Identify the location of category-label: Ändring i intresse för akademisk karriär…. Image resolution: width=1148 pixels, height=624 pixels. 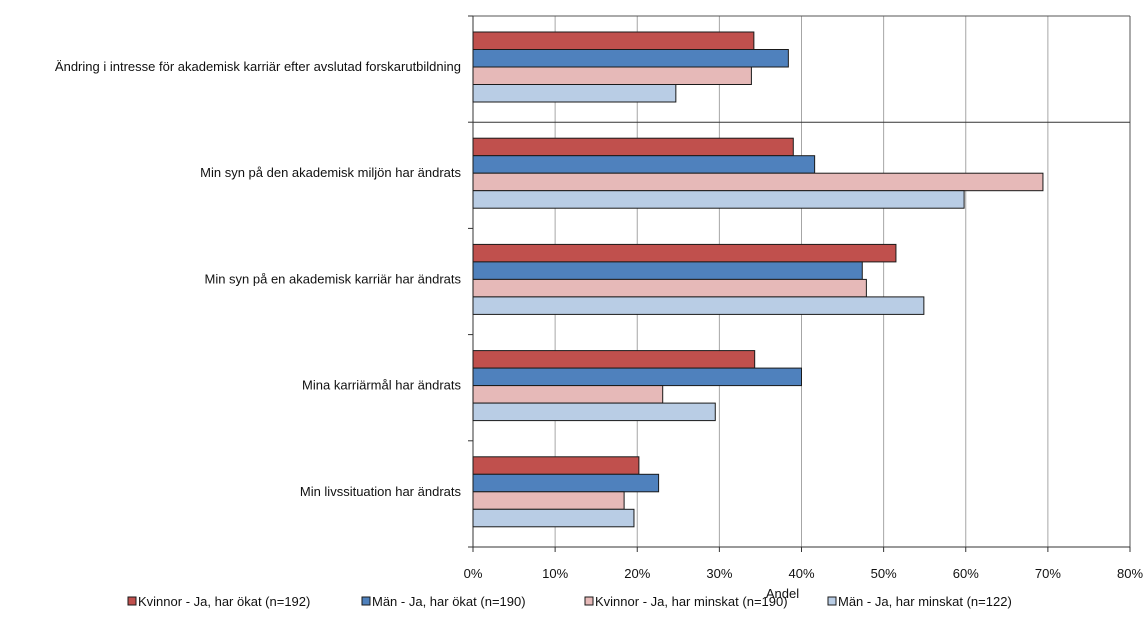
(258, 66).